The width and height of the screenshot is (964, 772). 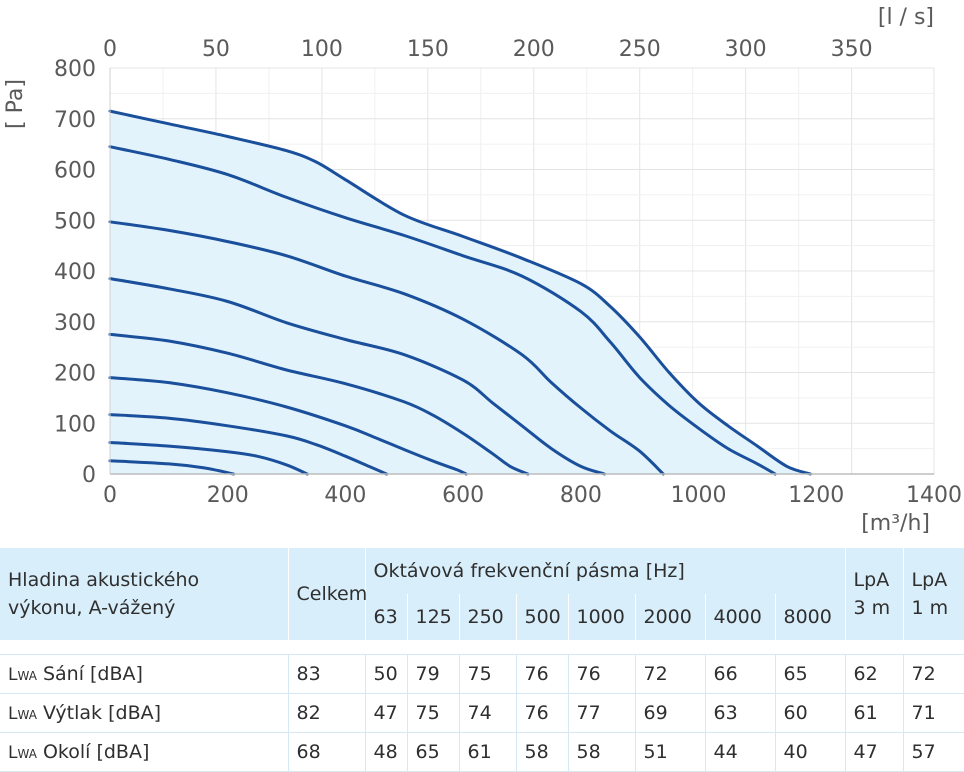 I want to click on band-header-250: 250, so click(x=487, y=617).